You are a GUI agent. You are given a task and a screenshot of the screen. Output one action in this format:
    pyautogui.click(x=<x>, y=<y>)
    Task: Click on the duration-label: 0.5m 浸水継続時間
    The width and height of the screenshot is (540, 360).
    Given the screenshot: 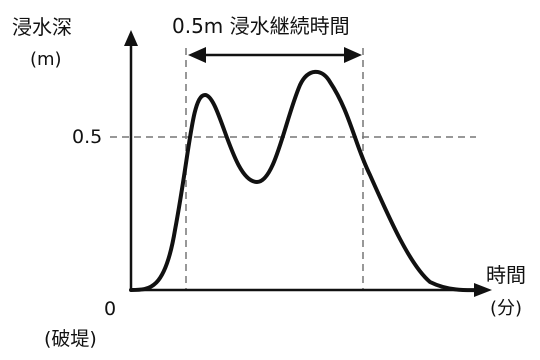 What is the action you would take?
    pyautogui.click(x=261, y=26)
    